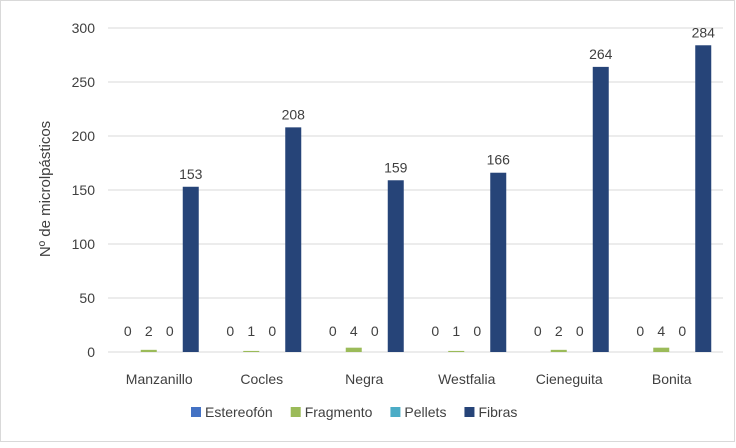 Image resolution: width=736 pixels, height=448 pixels. I want to click on x-tick-label: Manzanillo, so click(159, 379).